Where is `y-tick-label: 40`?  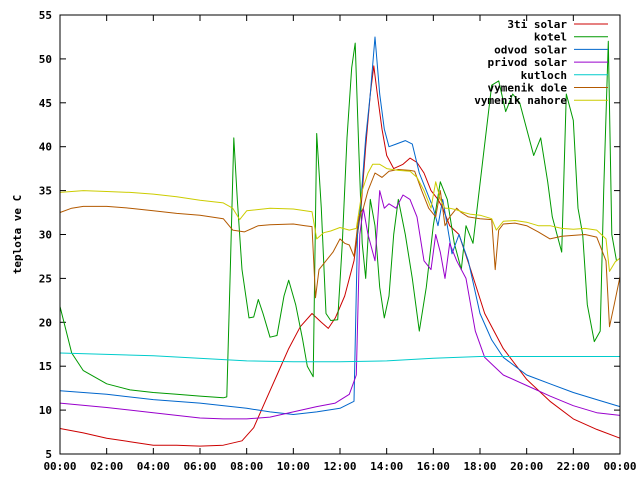 y-tick-label: 40 is located at coordinates (45, 147).